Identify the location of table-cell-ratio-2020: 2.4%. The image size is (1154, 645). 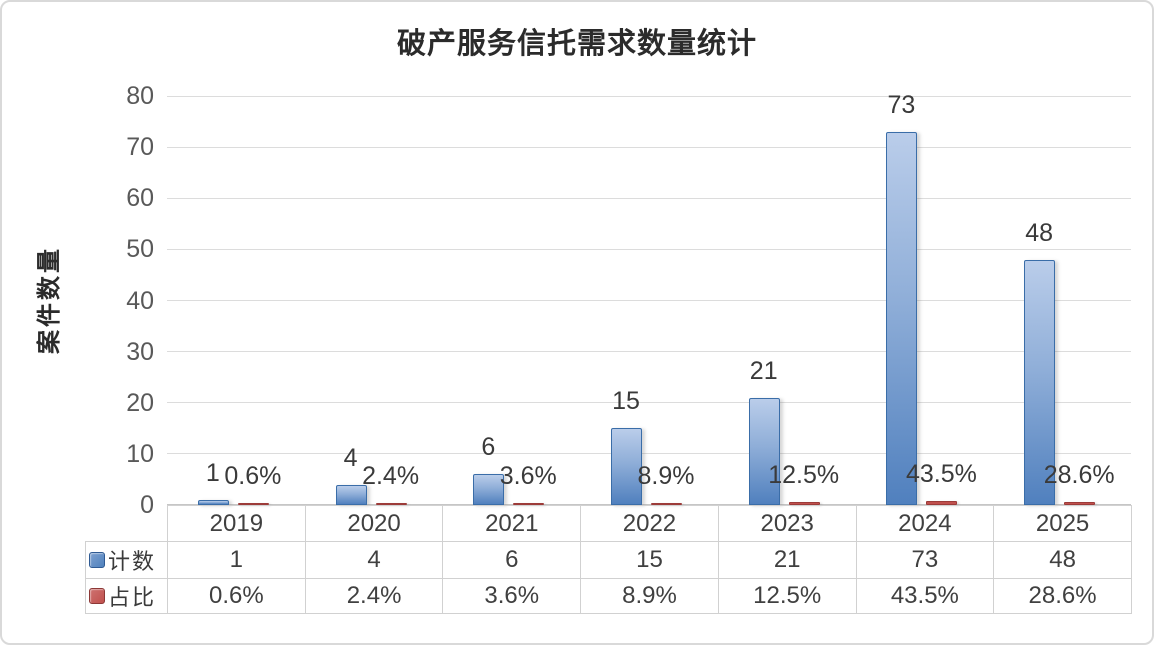
(374, 596).